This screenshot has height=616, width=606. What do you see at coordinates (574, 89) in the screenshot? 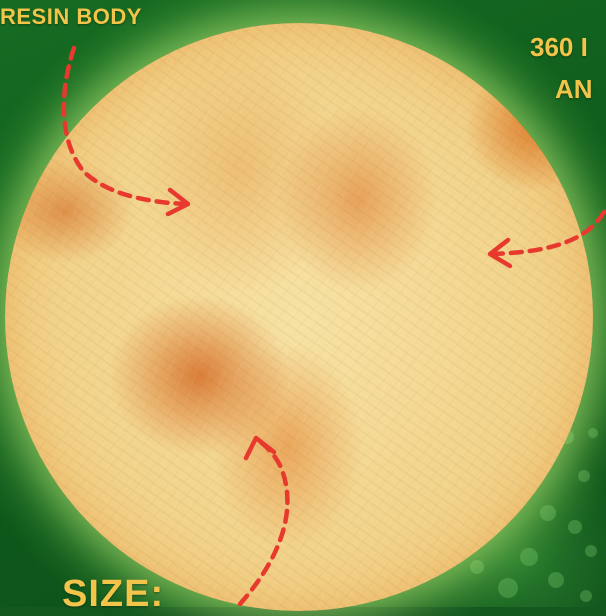
I see `angle-label-line2: AN` at bounding box center [574, 89].